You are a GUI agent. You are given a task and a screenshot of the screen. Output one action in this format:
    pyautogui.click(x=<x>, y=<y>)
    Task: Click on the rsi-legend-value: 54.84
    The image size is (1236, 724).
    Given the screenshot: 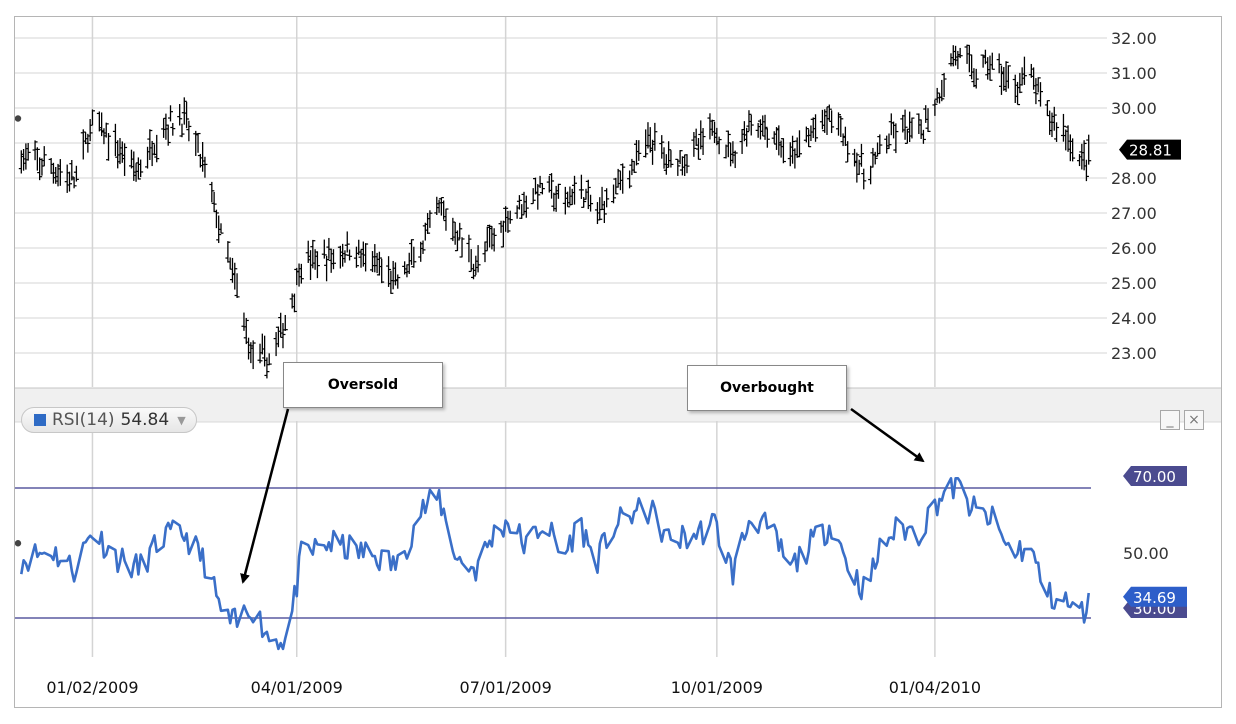 What is the action you would take?
    pyautogui.click(x=145, y=420)
    